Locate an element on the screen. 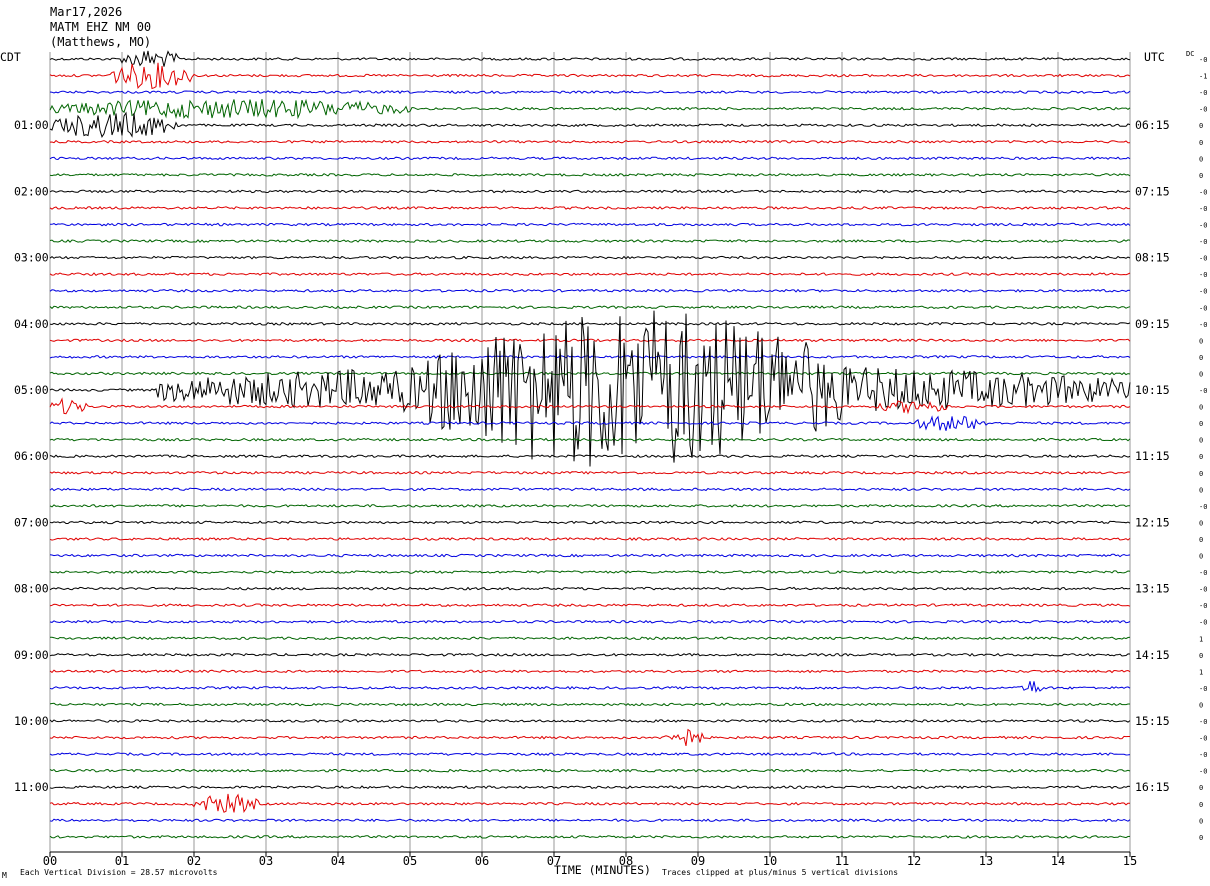 The height and width of the screenshot is (886, 1210). cdt-time-label: 01:00 is located at coordinates (31, 125).